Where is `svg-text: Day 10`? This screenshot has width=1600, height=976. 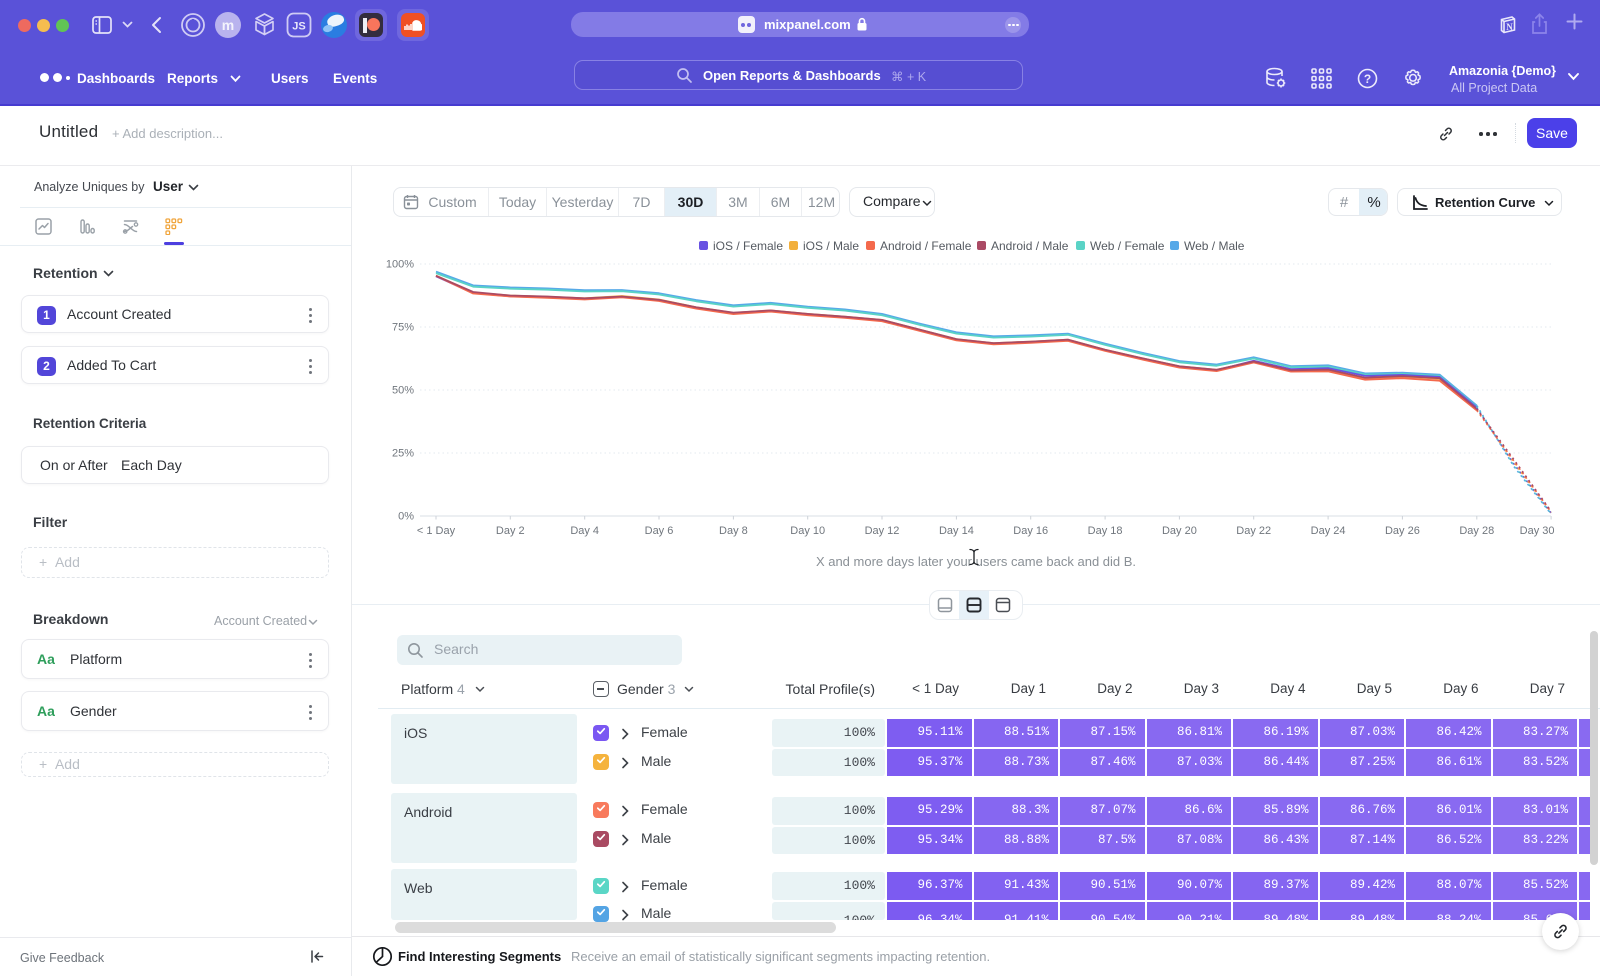
svg-text: Day 10 is located at coordinates (807, 531).